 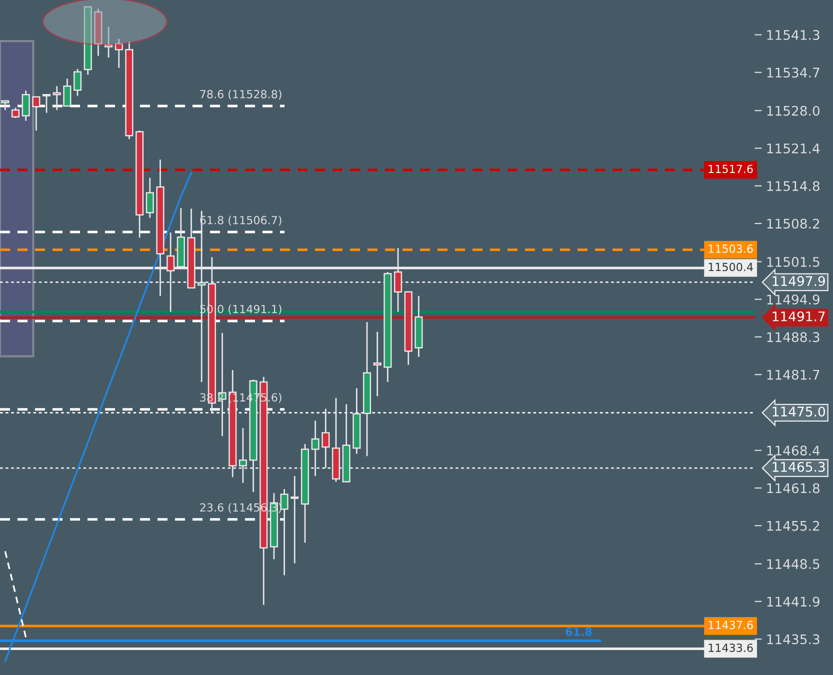 What do you see at coordinates (793, 148) in the screenshot?
I see `y-tick-label: 11521.4` at bounding box center [793, 148].